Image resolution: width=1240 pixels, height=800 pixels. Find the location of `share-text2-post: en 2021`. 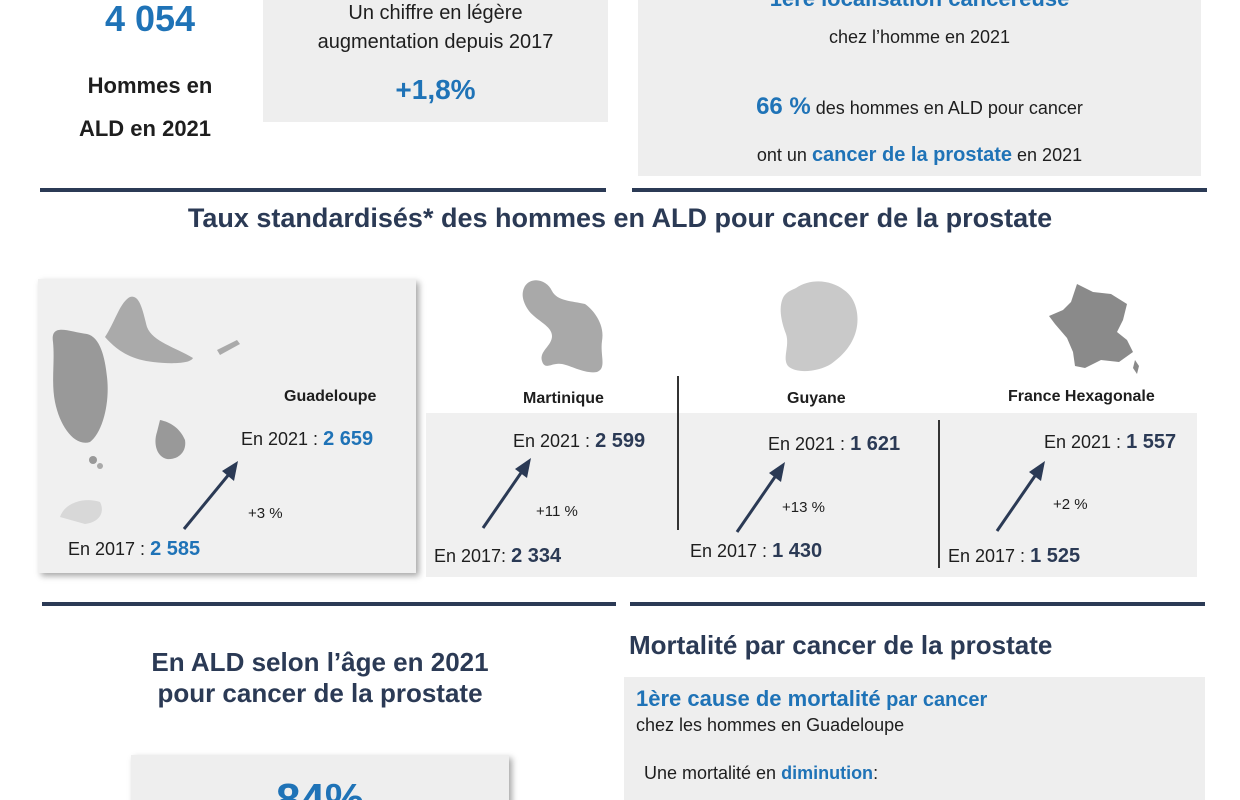

share-text2-post: en 2021 is located at coordinates (1047, 155).